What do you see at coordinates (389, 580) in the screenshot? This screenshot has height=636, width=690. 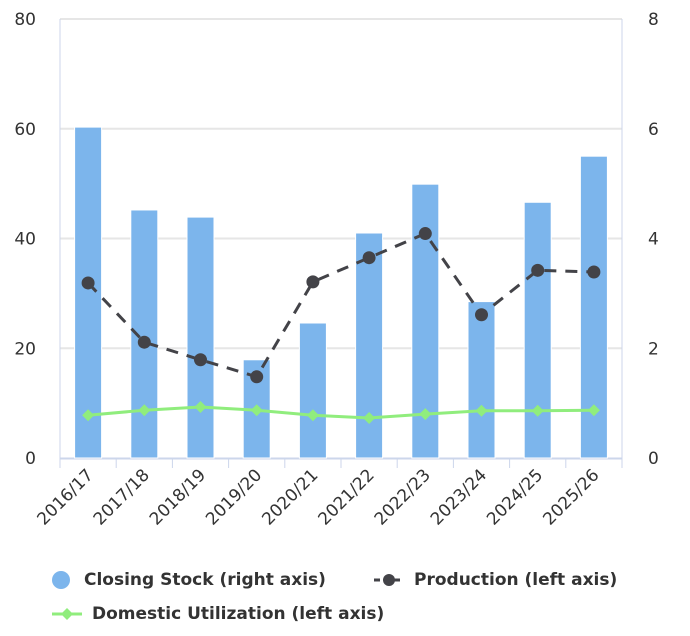 I see `dashed-line-marker-icon` at bounding box center [389, 580].